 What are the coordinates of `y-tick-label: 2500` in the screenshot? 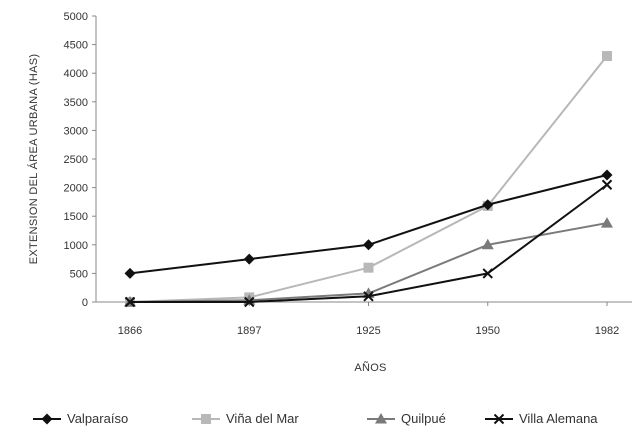 It's located at (76, 160).